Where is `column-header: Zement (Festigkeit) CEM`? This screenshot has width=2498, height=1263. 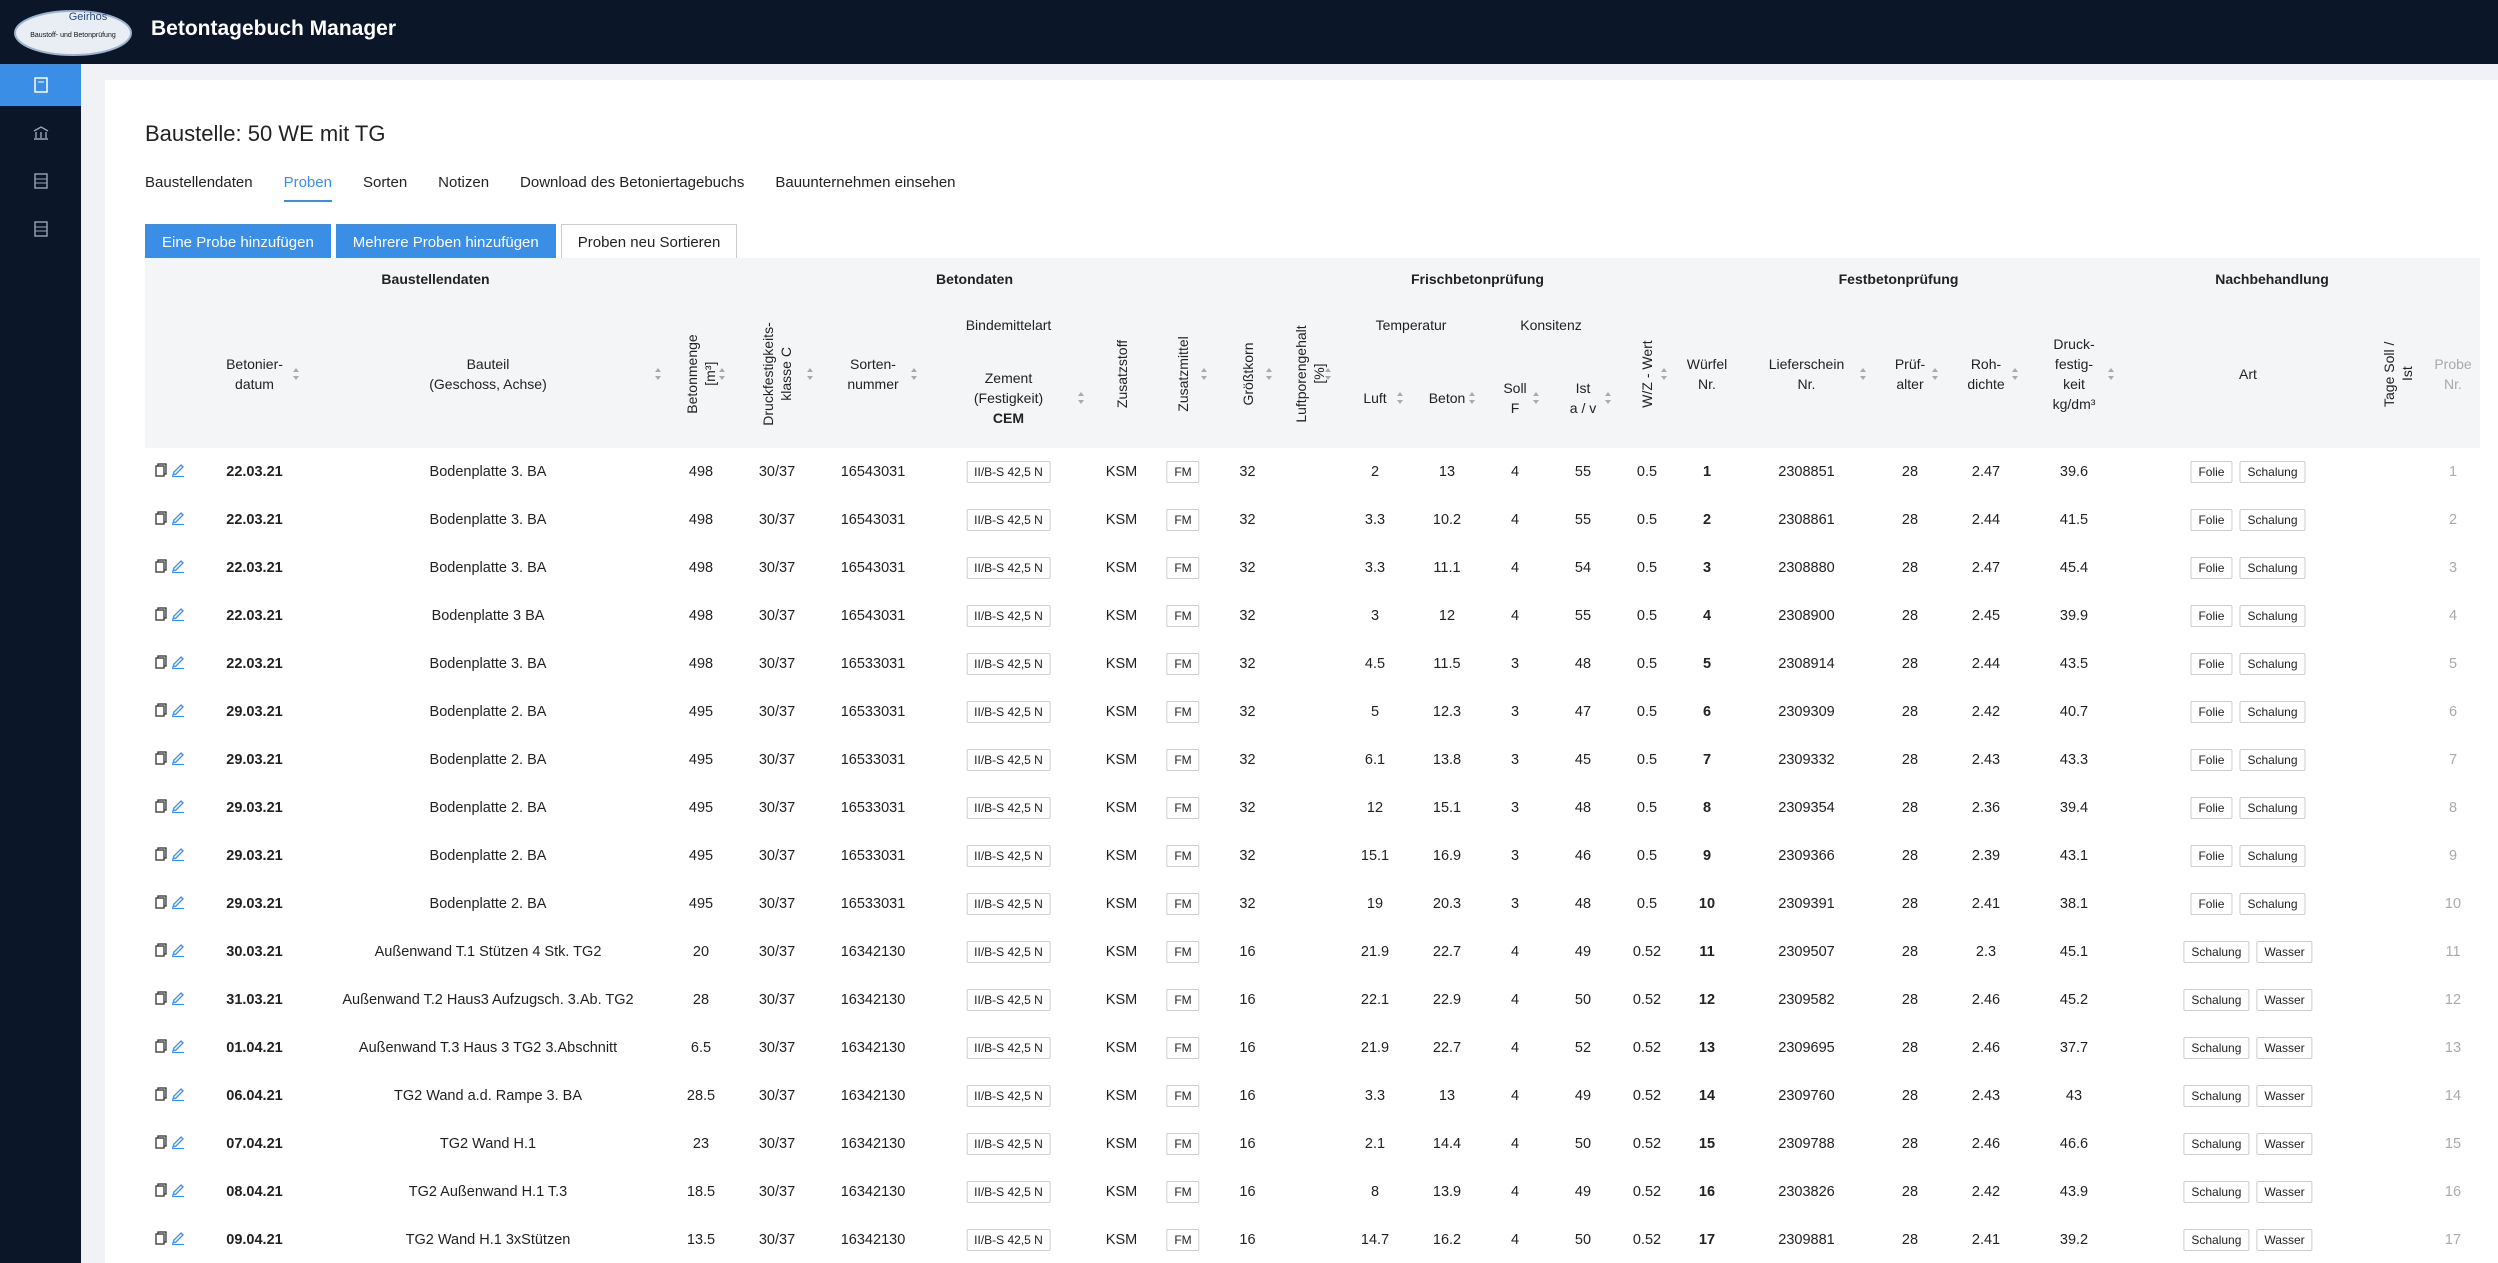 column-header: Zement (Festigkeit) CEM is located at coordinates (1008, 398).